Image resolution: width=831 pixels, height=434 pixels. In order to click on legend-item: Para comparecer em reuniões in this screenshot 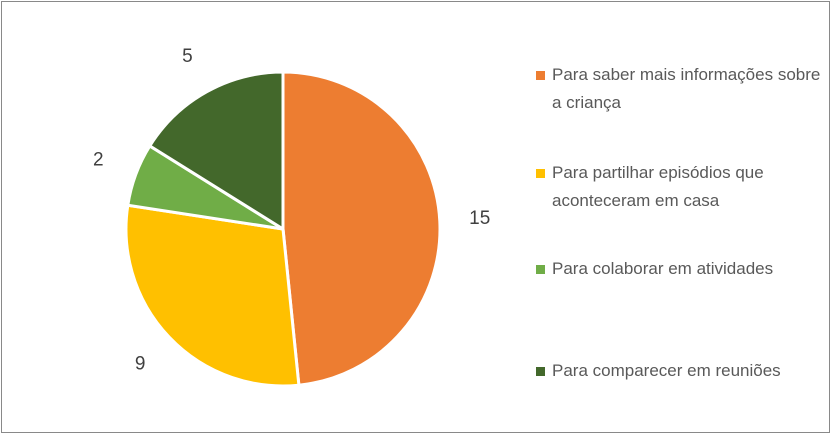, I will do `click(678, 371)`.